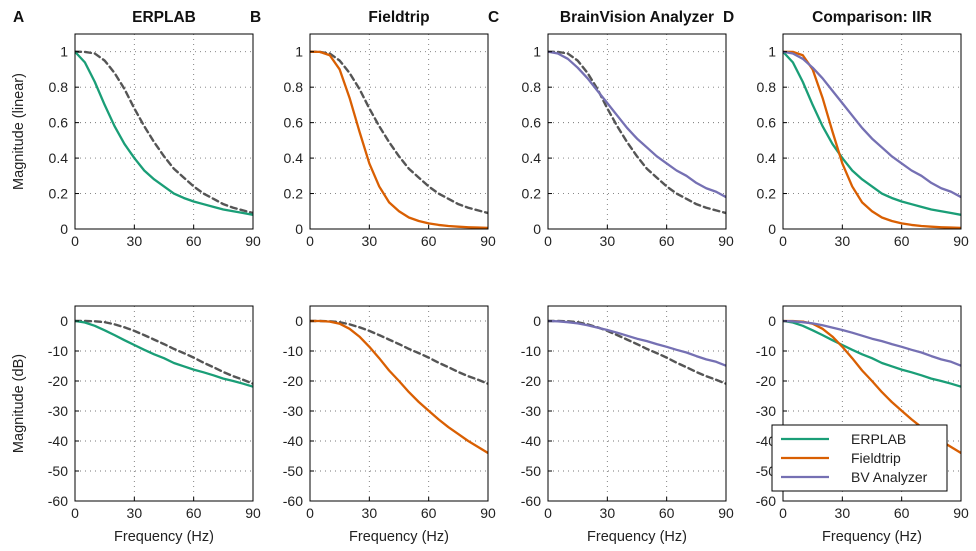  What do you see at coordinates (19, 403) in the screenshot?
I see `y-axis-label: Magnitude (dB)` at bounding box center [19, 403].